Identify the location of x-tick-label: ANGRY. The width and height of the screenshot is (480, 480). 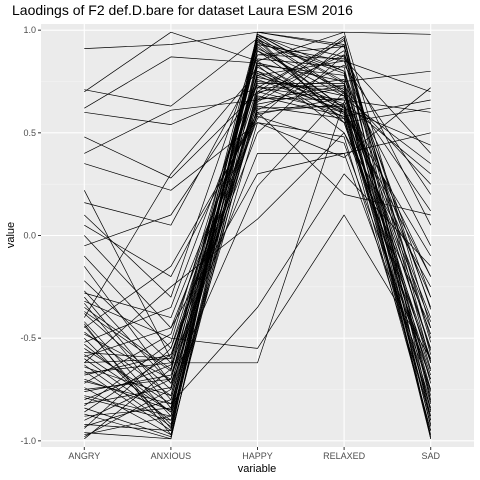
(84, 456).